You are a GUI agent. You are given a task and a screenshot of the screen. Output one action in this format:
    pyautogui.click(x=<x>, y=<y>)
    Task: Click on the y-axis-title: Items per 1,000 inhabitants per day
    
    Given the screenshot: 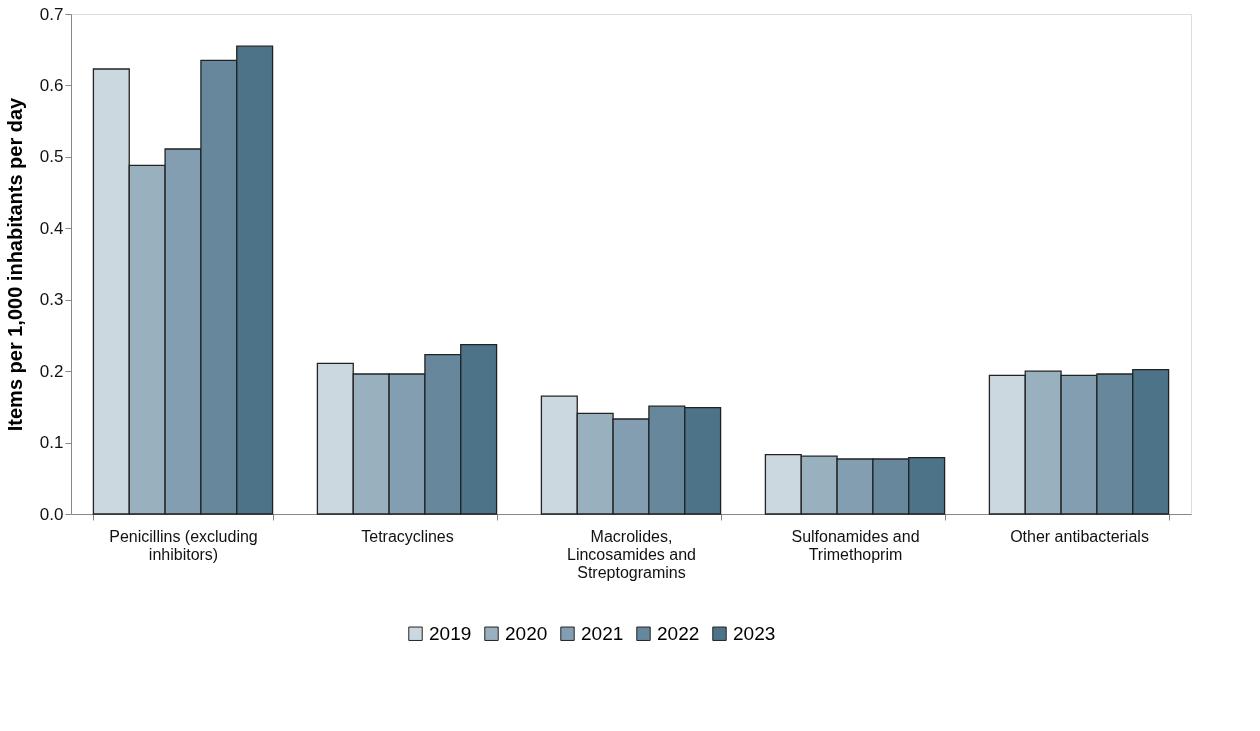 What is the action you would take?
    pyautogui.click(x=14, y=264)
    